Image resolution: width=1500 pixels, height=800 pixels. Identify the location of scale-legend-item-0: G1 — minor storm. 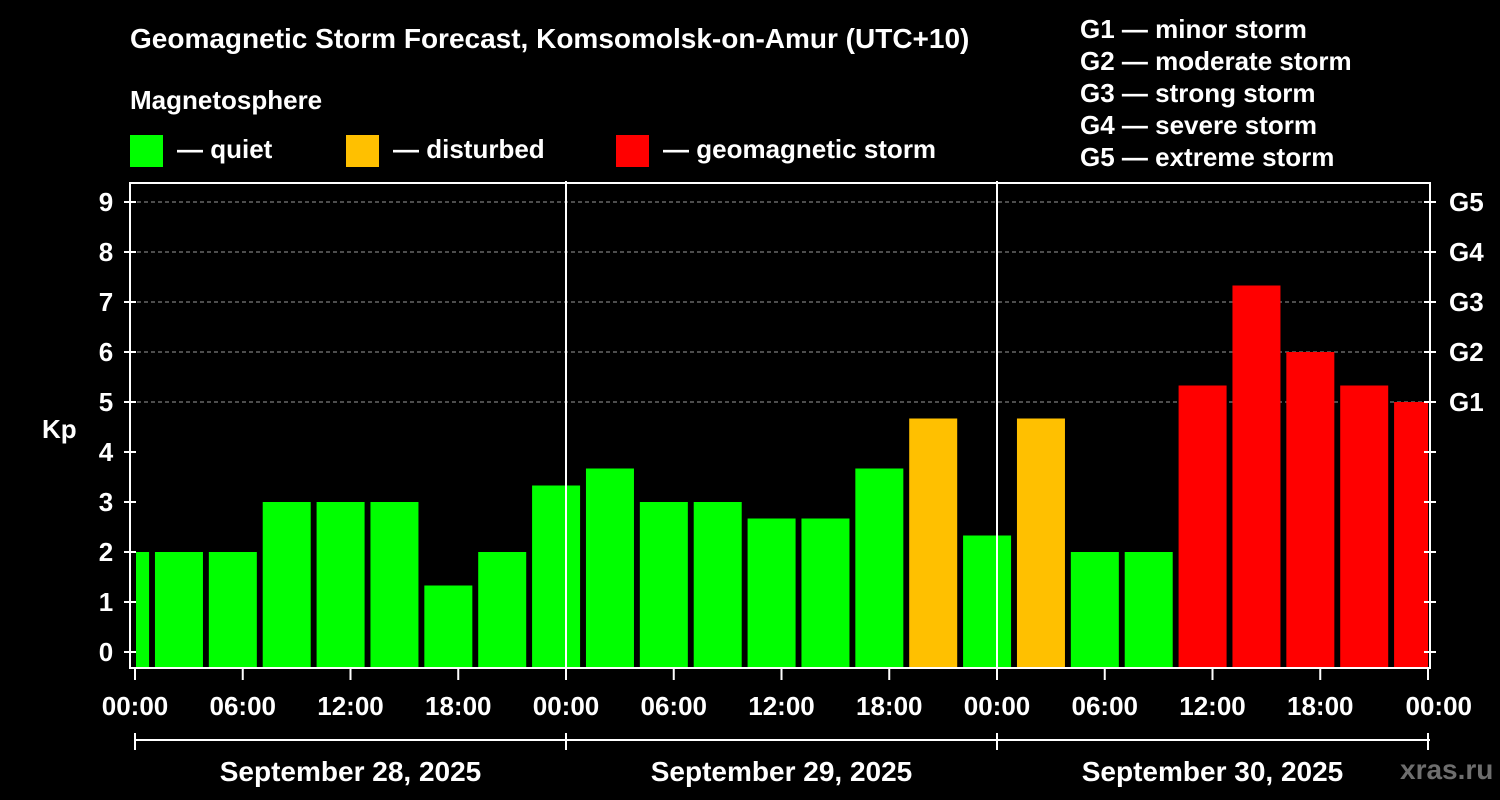
(1193, 29).